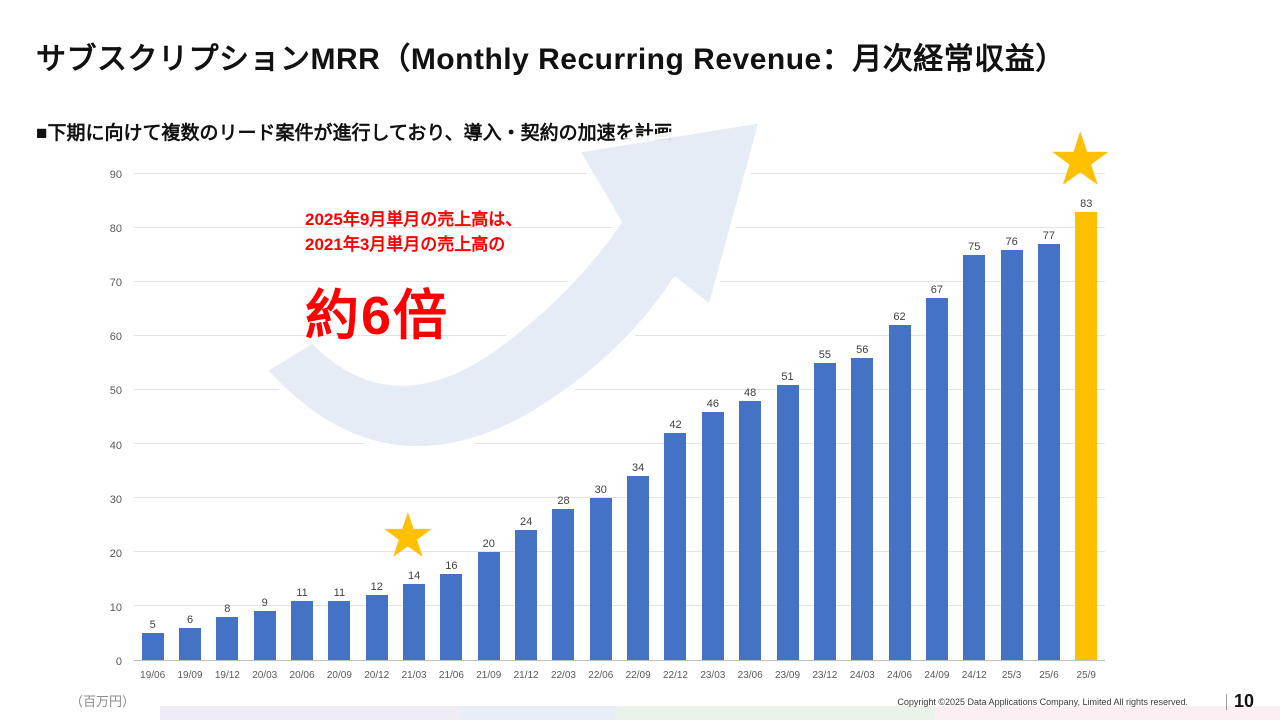 This screenshot has width=1280, height=720. Describe the element at coordinates (451, 565) in the screenshot. I see `bar-value-label: 16` at that location.